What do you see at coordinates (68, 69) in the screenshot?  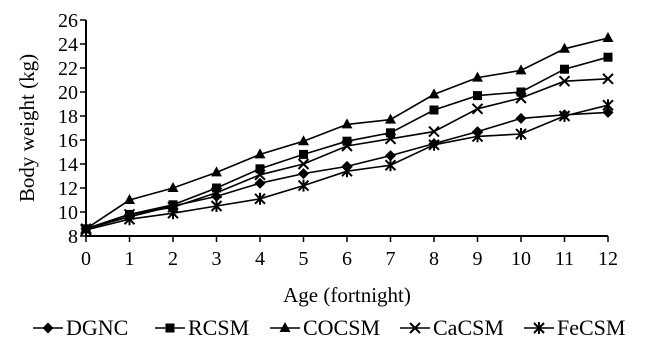 I see `y-tick-label-22: 22` at bounding box center [68, 69].